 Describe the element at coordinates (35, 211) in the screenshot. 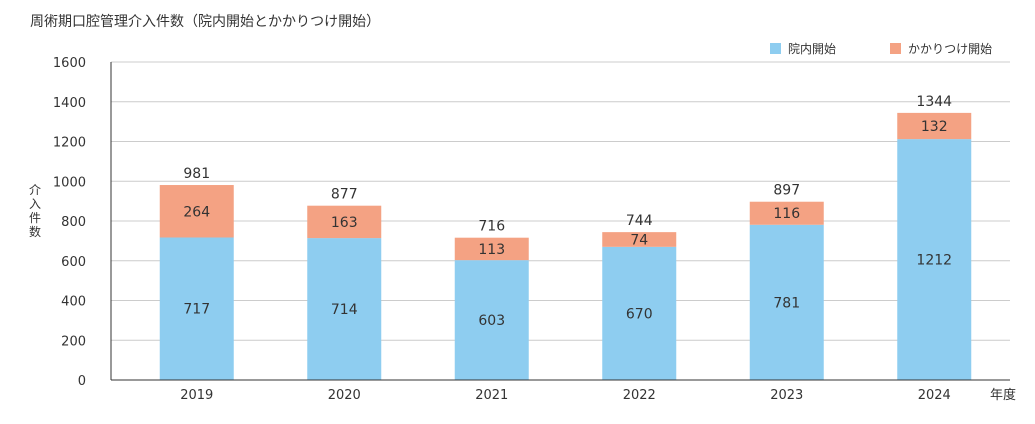

I see `y-axis-title: 介入件数` at that location.